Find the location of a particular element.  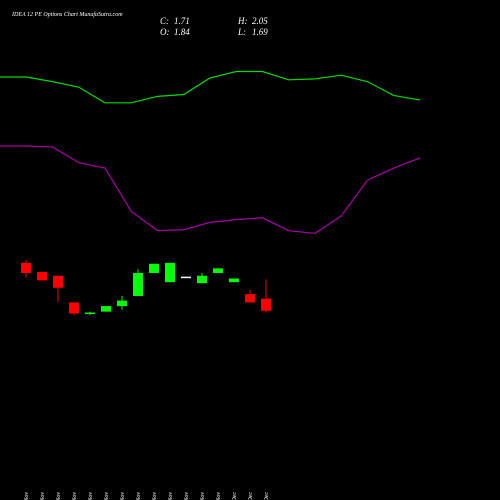

x-tick-label: 26 Nov is located at coordinates (187, 496).